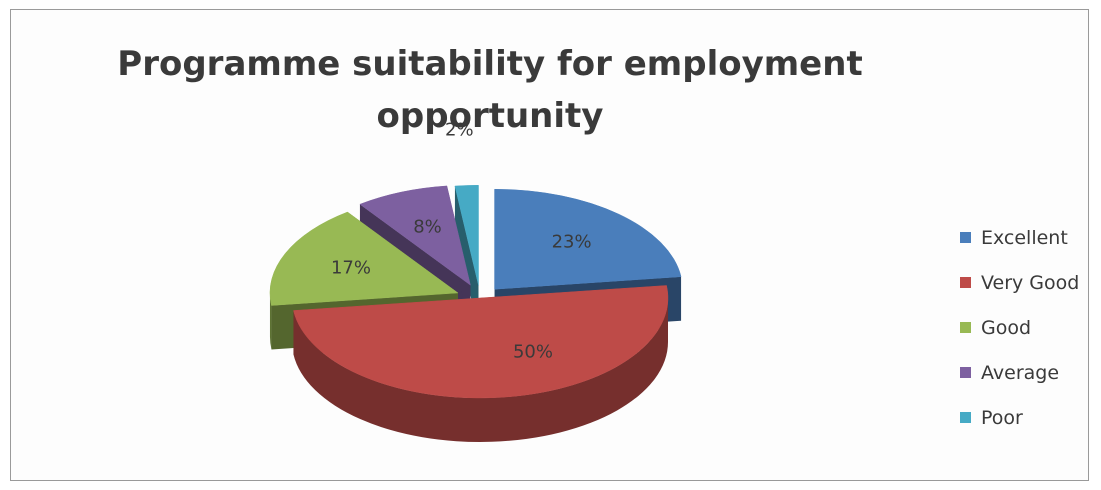  I want to click on data-label-good: 17%, so click(351, 267).